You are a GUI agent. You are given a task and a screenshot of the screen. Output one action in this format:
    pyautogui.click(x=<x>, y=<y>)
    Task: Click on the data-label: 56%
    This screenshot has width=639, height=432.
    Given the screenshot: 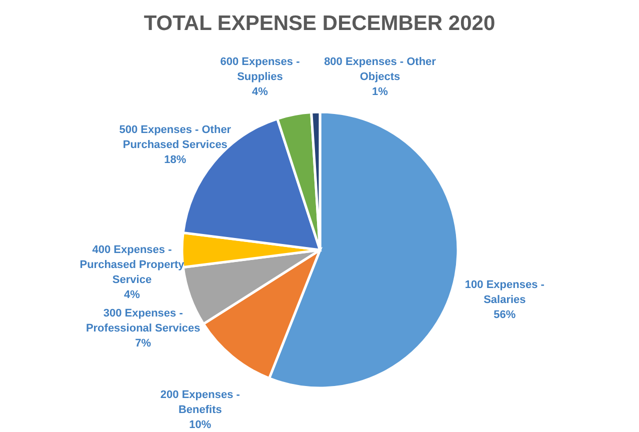 What is the action you would take?
    pyautogui.click(x=505, y=315)
    